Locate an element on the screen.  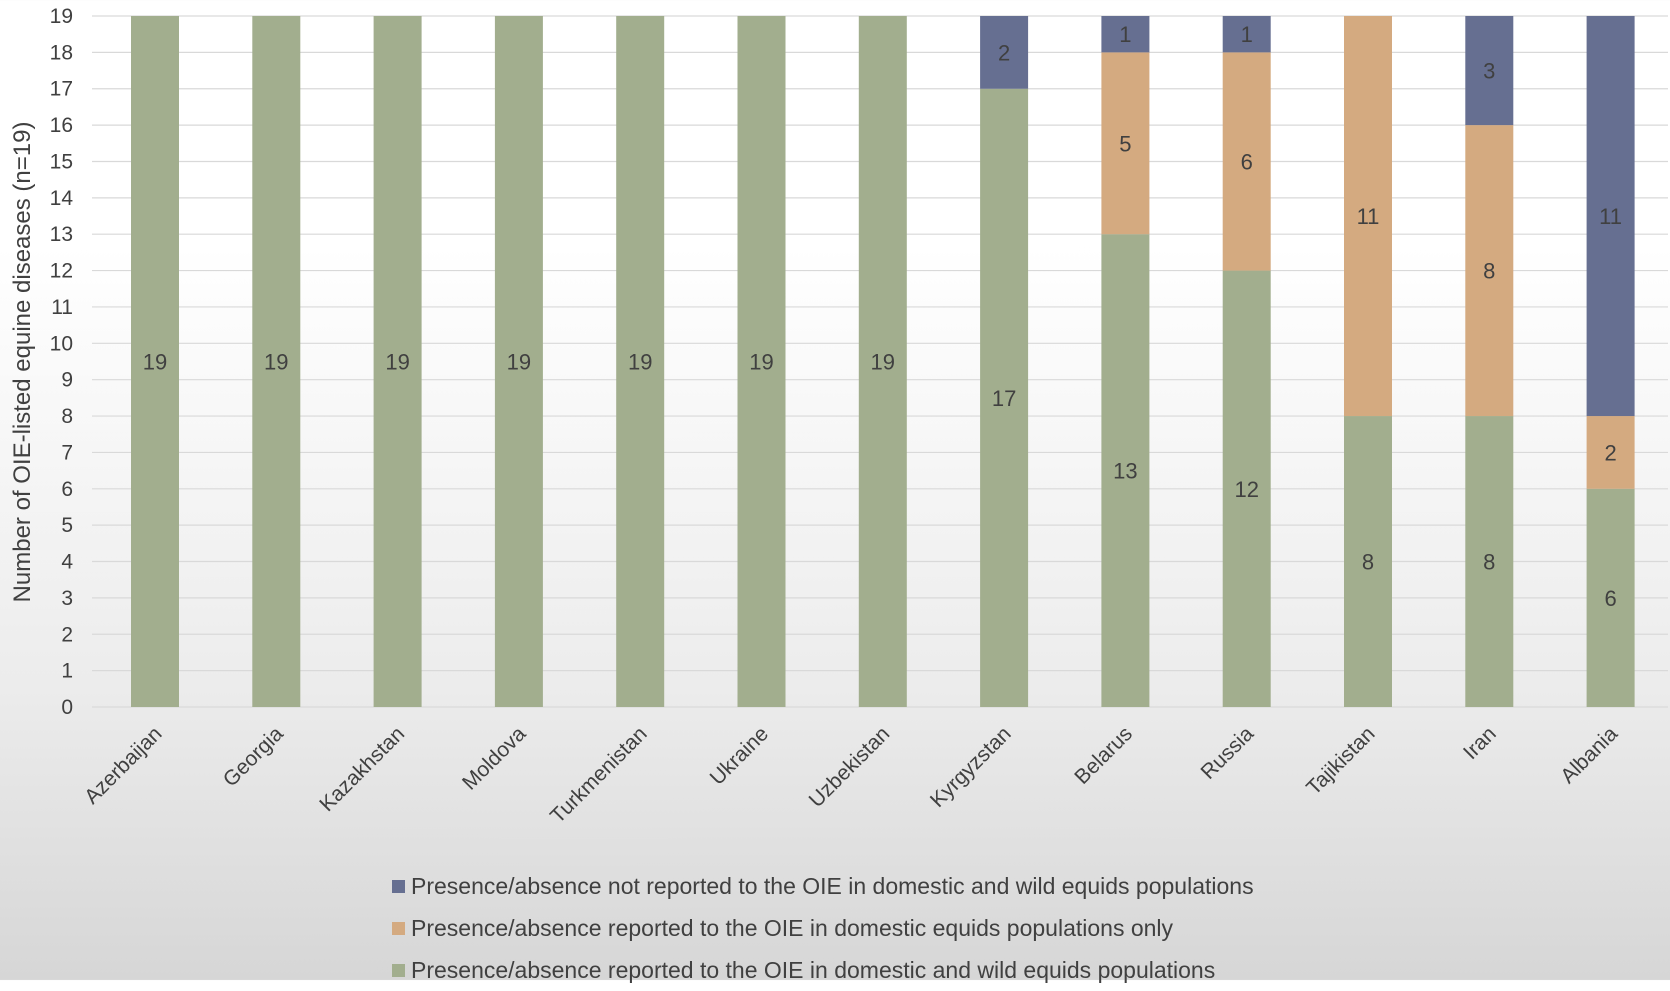
y-tick-label: 18 is located at coordinates (61, 52).